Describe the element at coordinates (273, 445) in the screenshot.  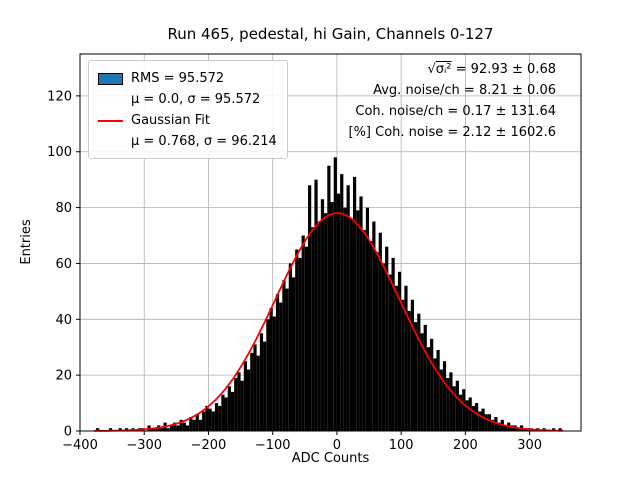
I see `svg-text: −100` at that location.